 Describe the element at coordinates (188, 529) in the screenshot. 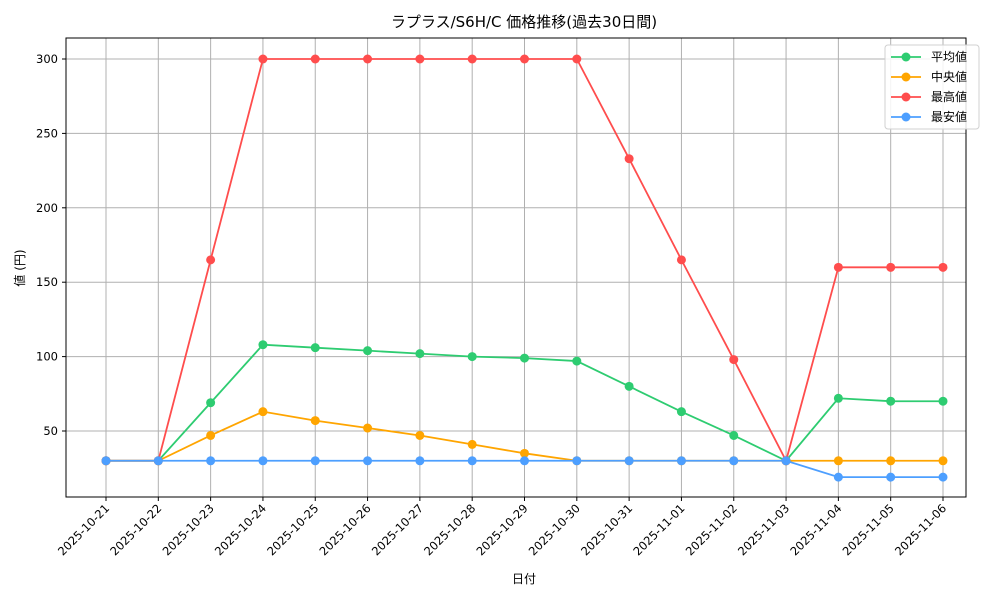

I see `x-tick-label: 2025-10-23` at that location.